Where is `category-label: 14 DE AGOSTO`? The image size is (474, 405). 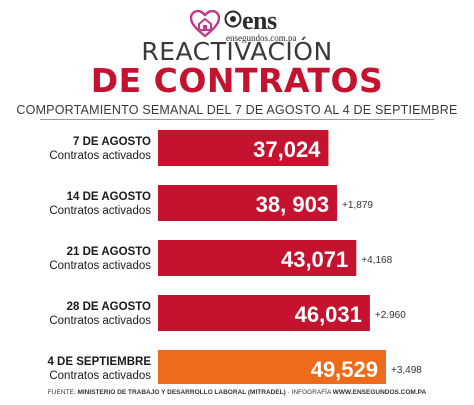
category-label: 14 DE AGOSTO is located at coordinates (109, 197).